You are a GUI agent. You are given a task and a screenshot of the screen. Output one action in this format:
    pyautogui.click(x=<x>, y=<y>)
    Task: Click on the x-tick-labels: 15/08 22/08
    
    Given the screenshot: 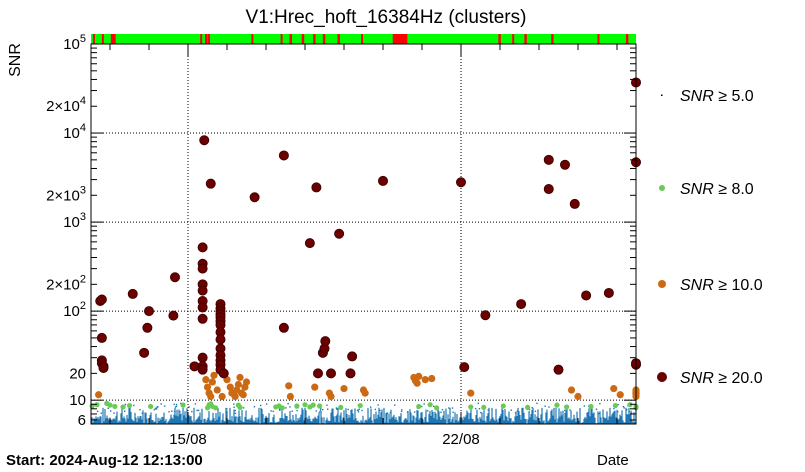 What is the action you would take?
    pyautogui.click(x=324, y=439)
    